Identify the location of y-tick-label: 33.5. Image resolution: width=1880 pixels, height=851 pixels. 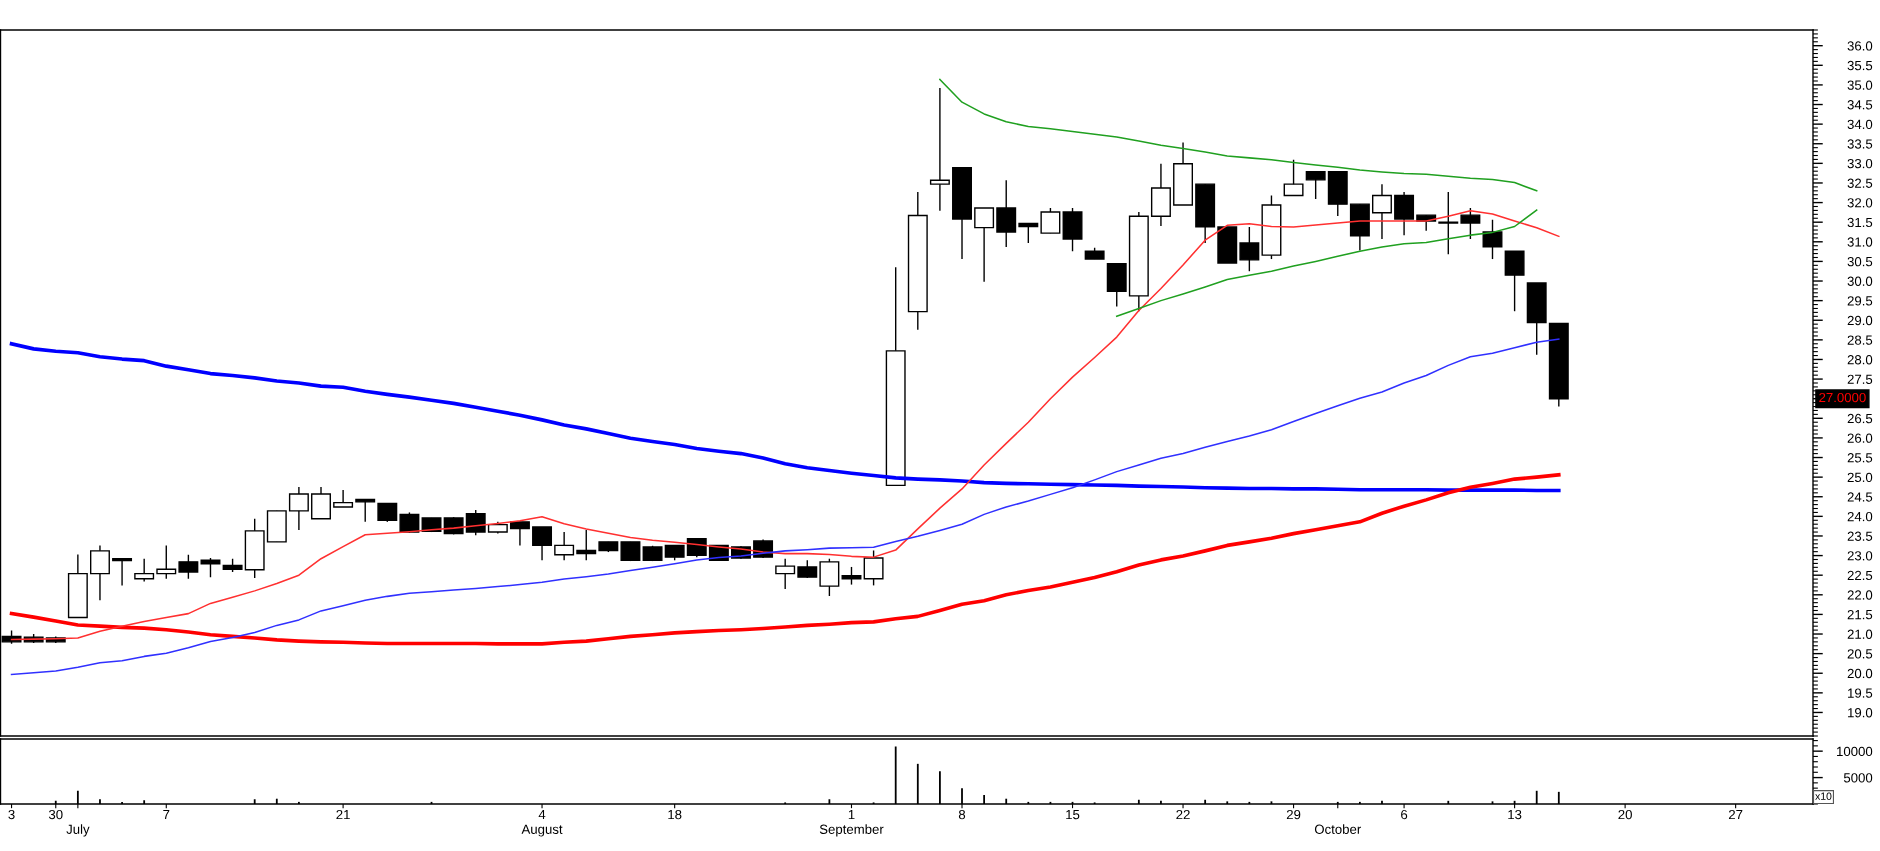
(1860, 144).